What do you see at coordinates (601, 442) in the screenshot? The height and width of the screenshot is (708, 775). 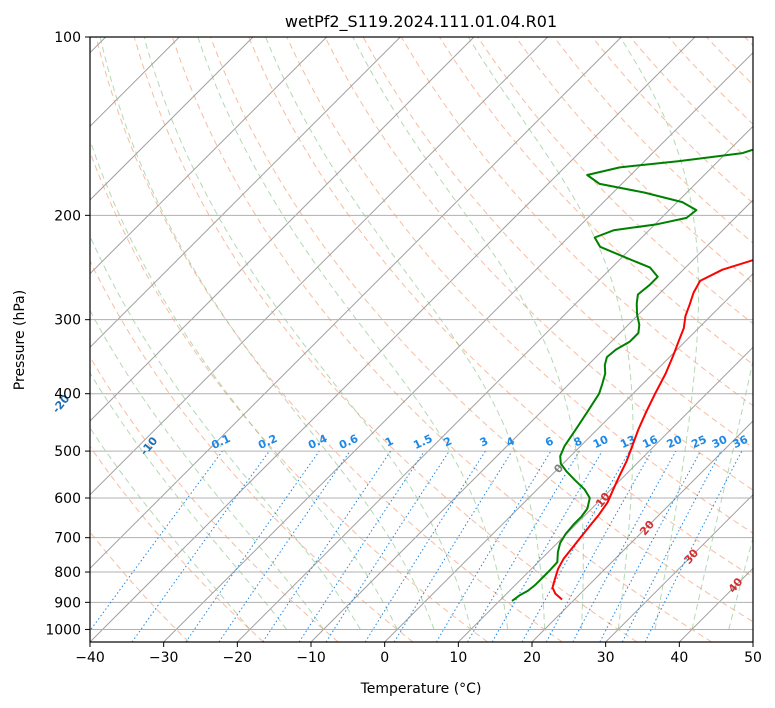 I see `mixing-ratio-label: 10` at bounding box center [601, 442].